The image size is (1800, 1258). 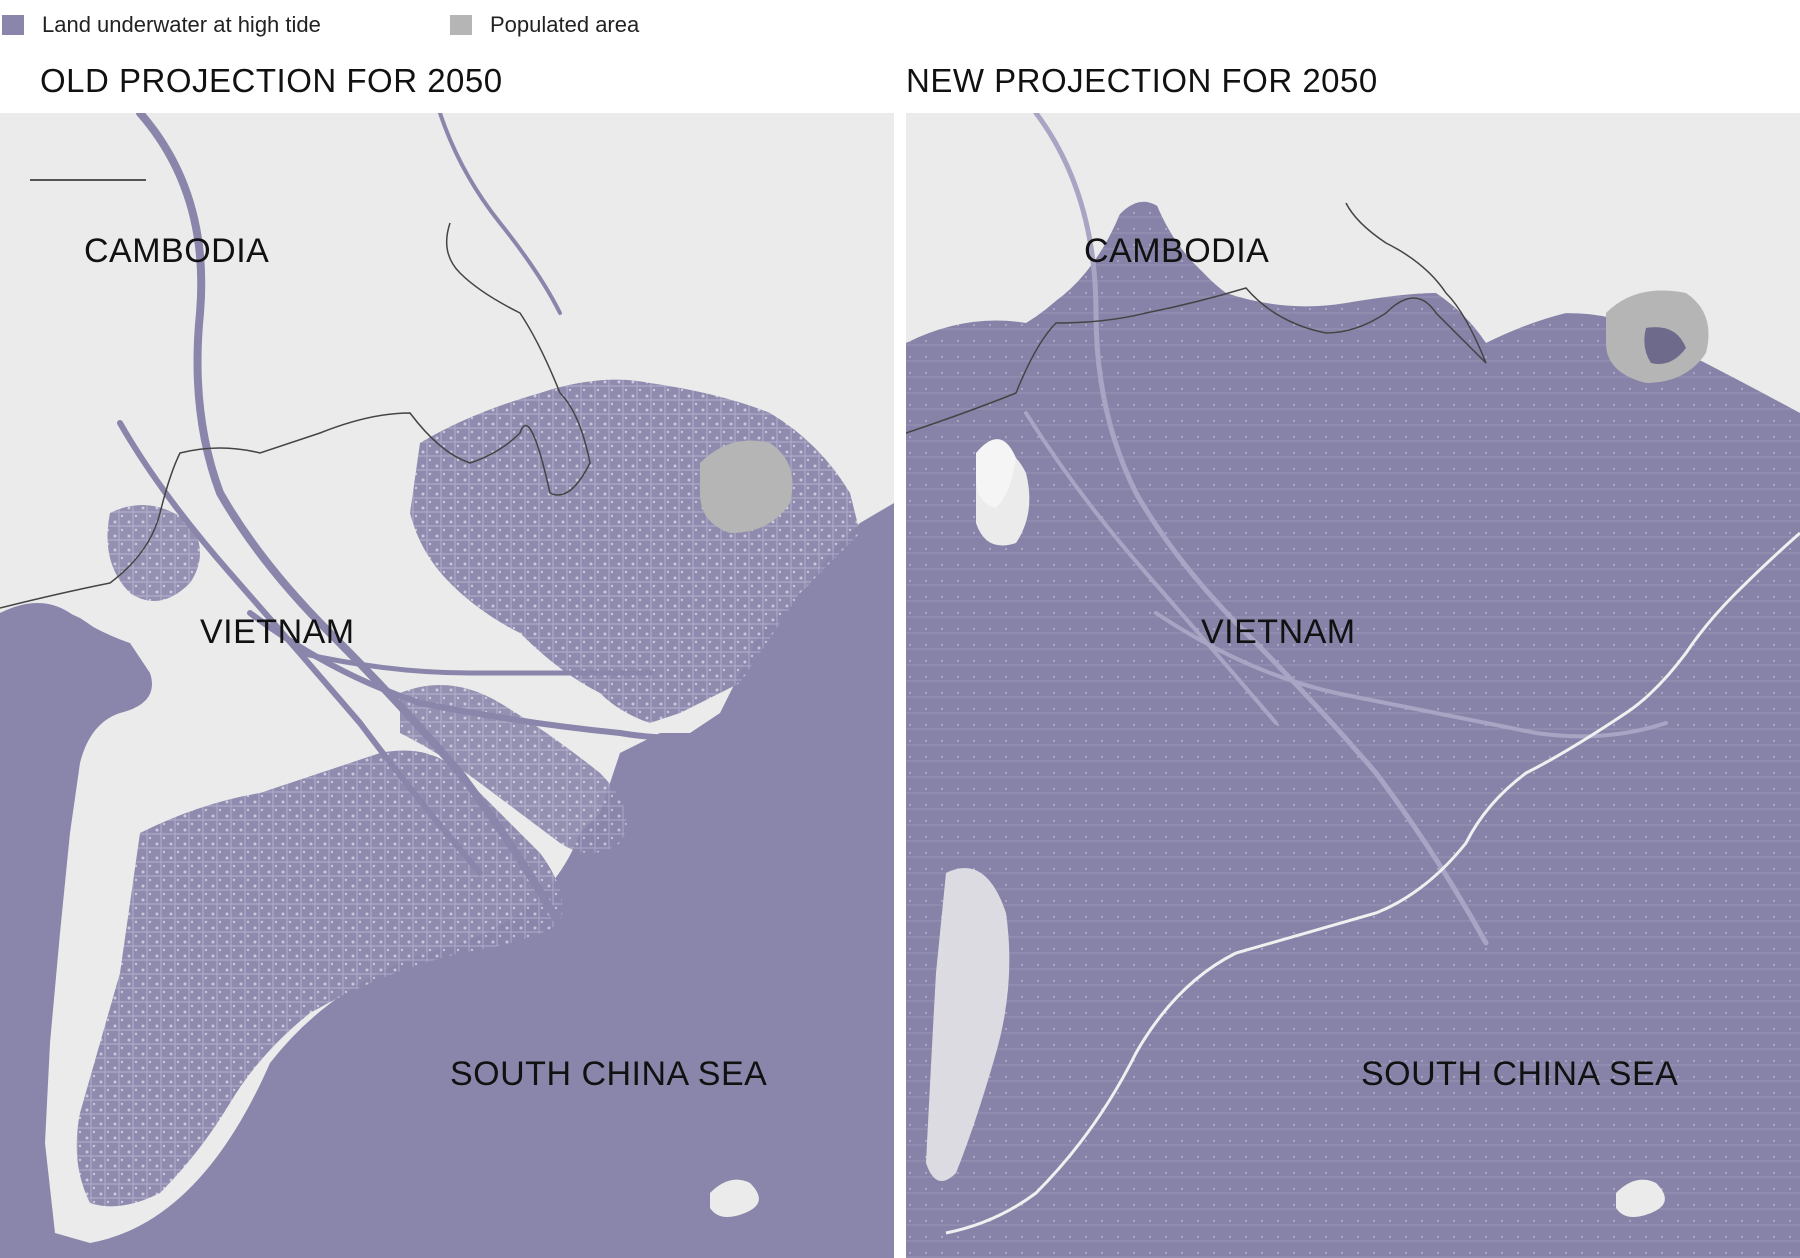 What do you see at coordinates (1142, 80) in the screenshot?
I see `panel-title-new: NEW PROJECTION FOR 2050` at bounding box center [1142, 80].